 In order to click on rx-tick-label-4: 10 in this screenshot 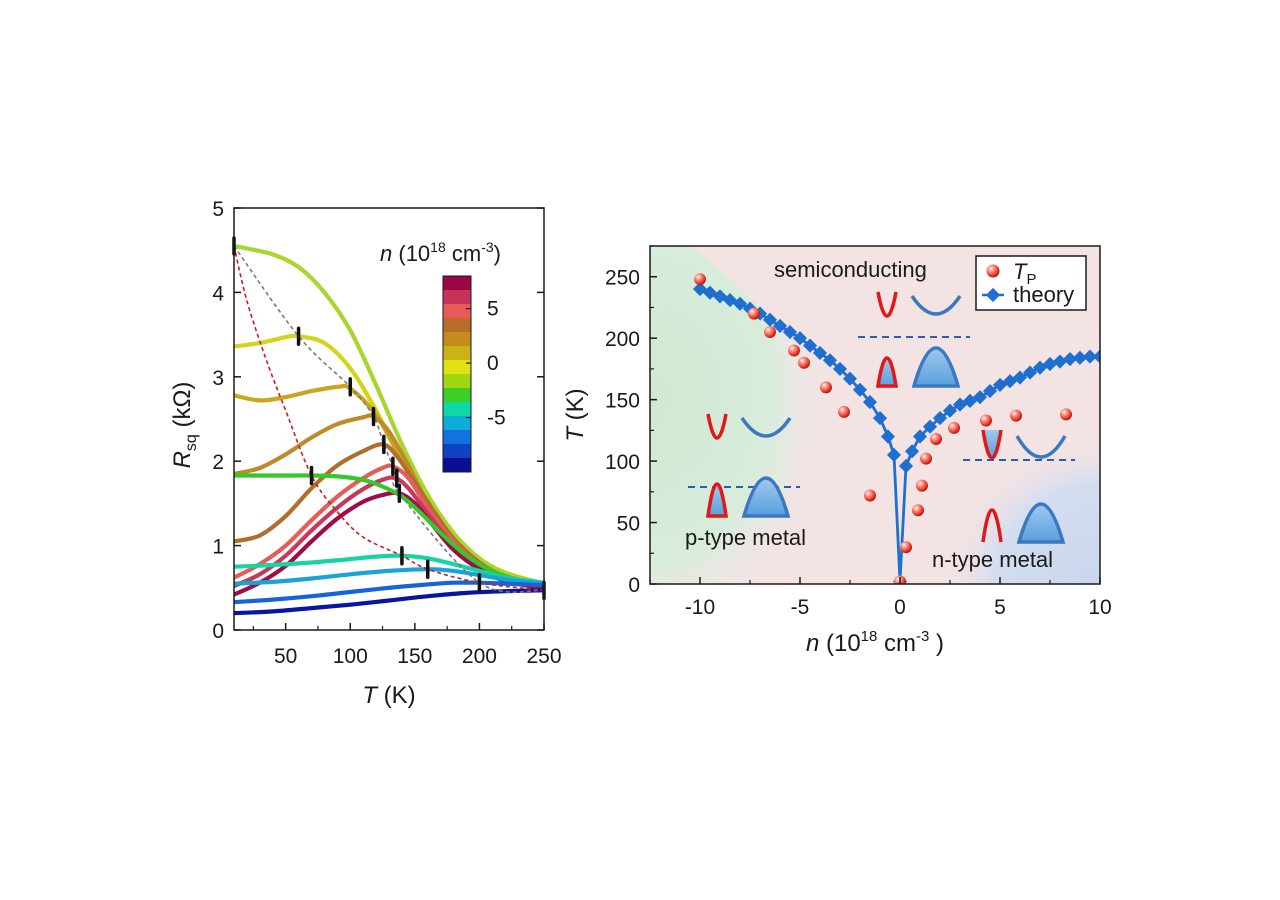, I will do `click(1099, 607)`.